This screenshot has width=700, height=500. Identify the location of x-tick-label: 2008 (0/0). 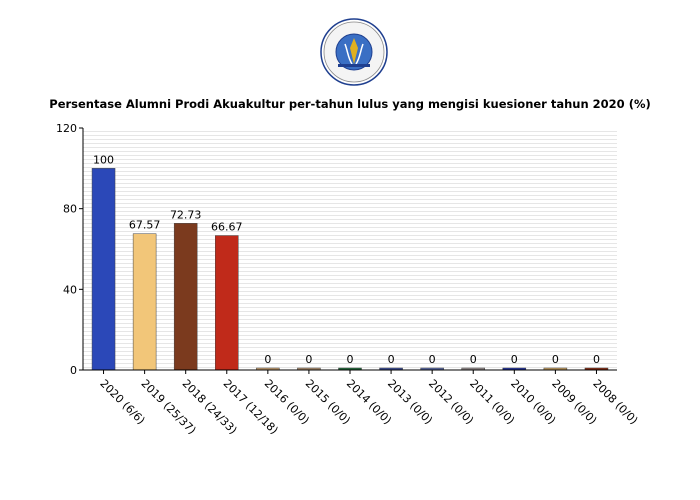
(615, 402).